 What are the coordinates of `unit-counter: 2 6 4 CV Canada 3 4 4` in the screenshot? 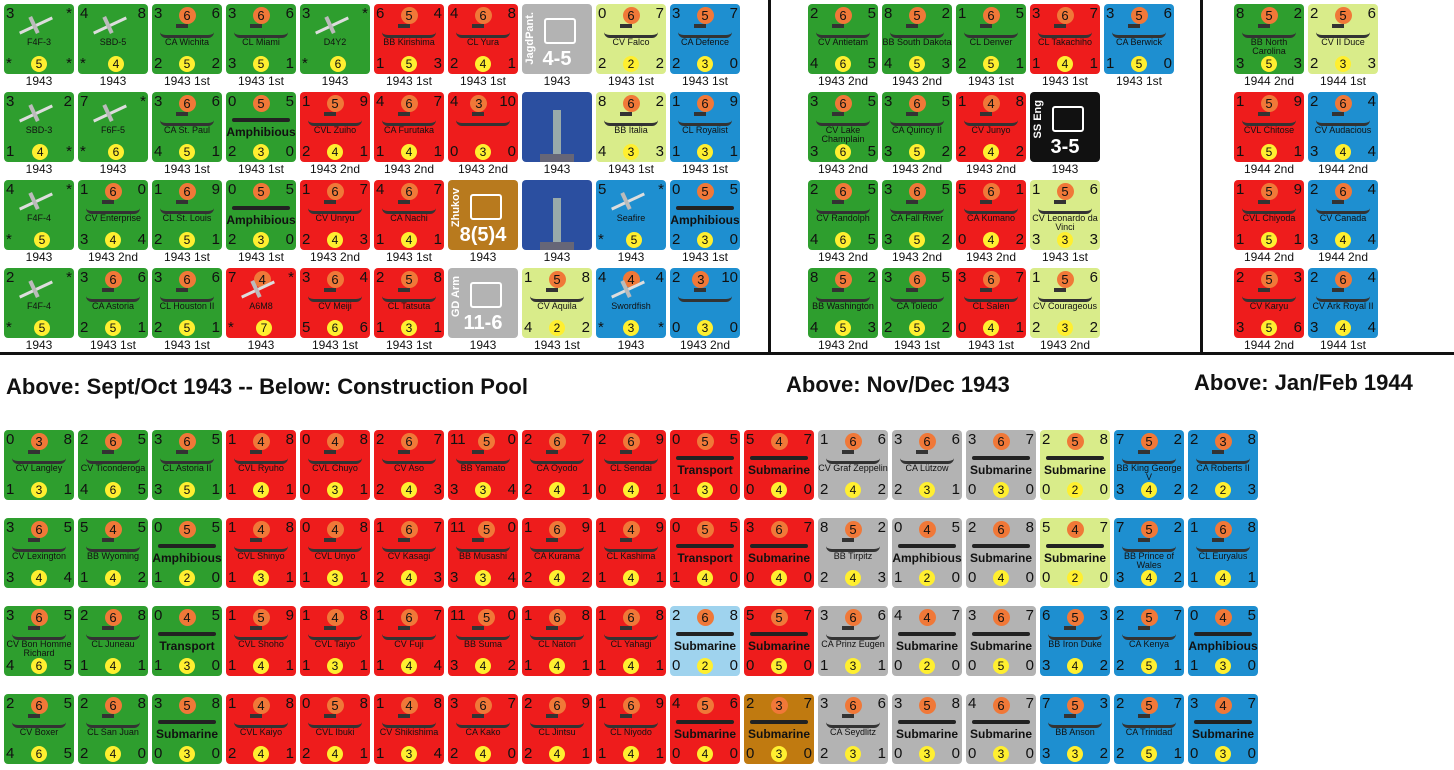 It's located at (1343, 215).